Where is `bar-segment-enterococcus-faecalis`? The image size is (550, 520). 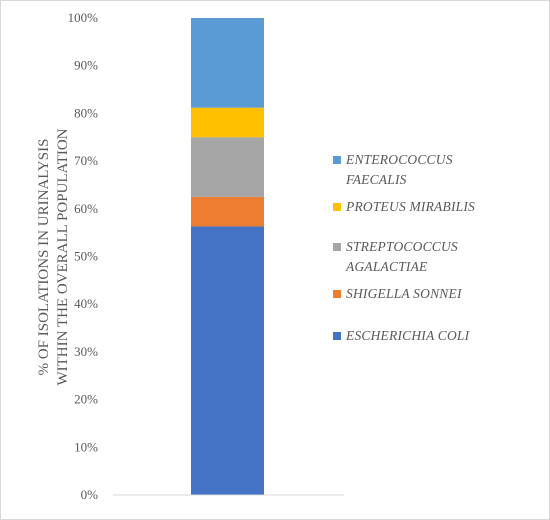
bar-segment-enterococcus-faecalis is located at coordinates (227, 63).